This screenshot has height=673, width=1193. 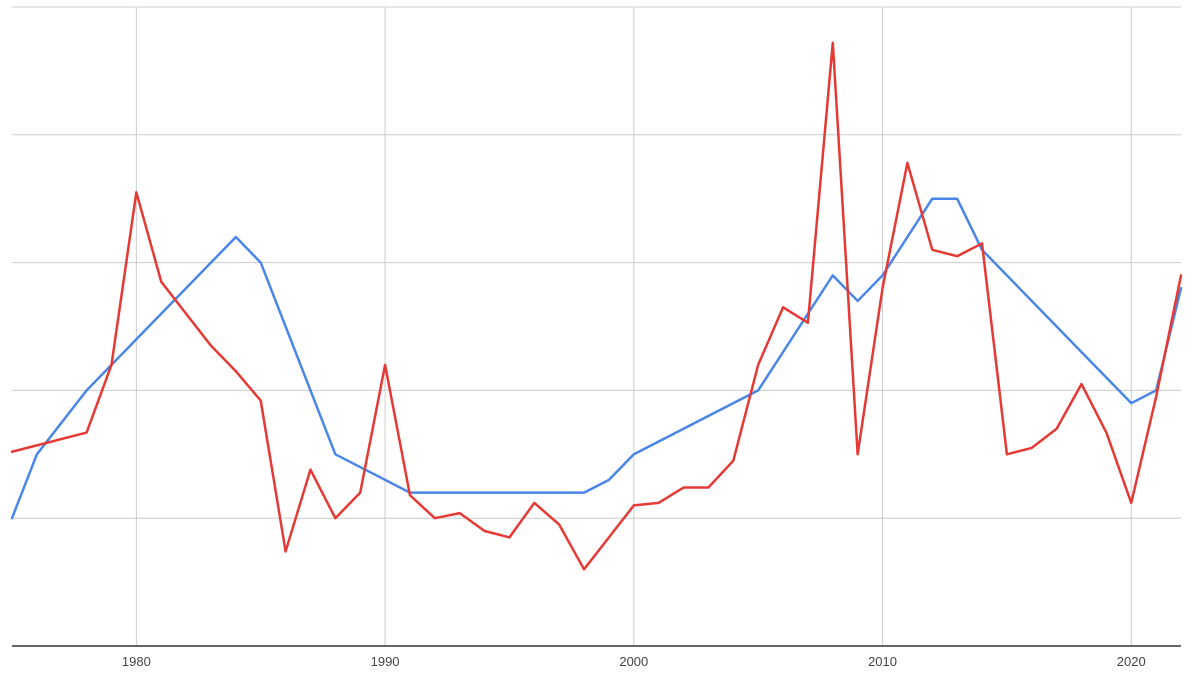 I want to click on x-tick-label: 1990, so click(x=385, y=661).